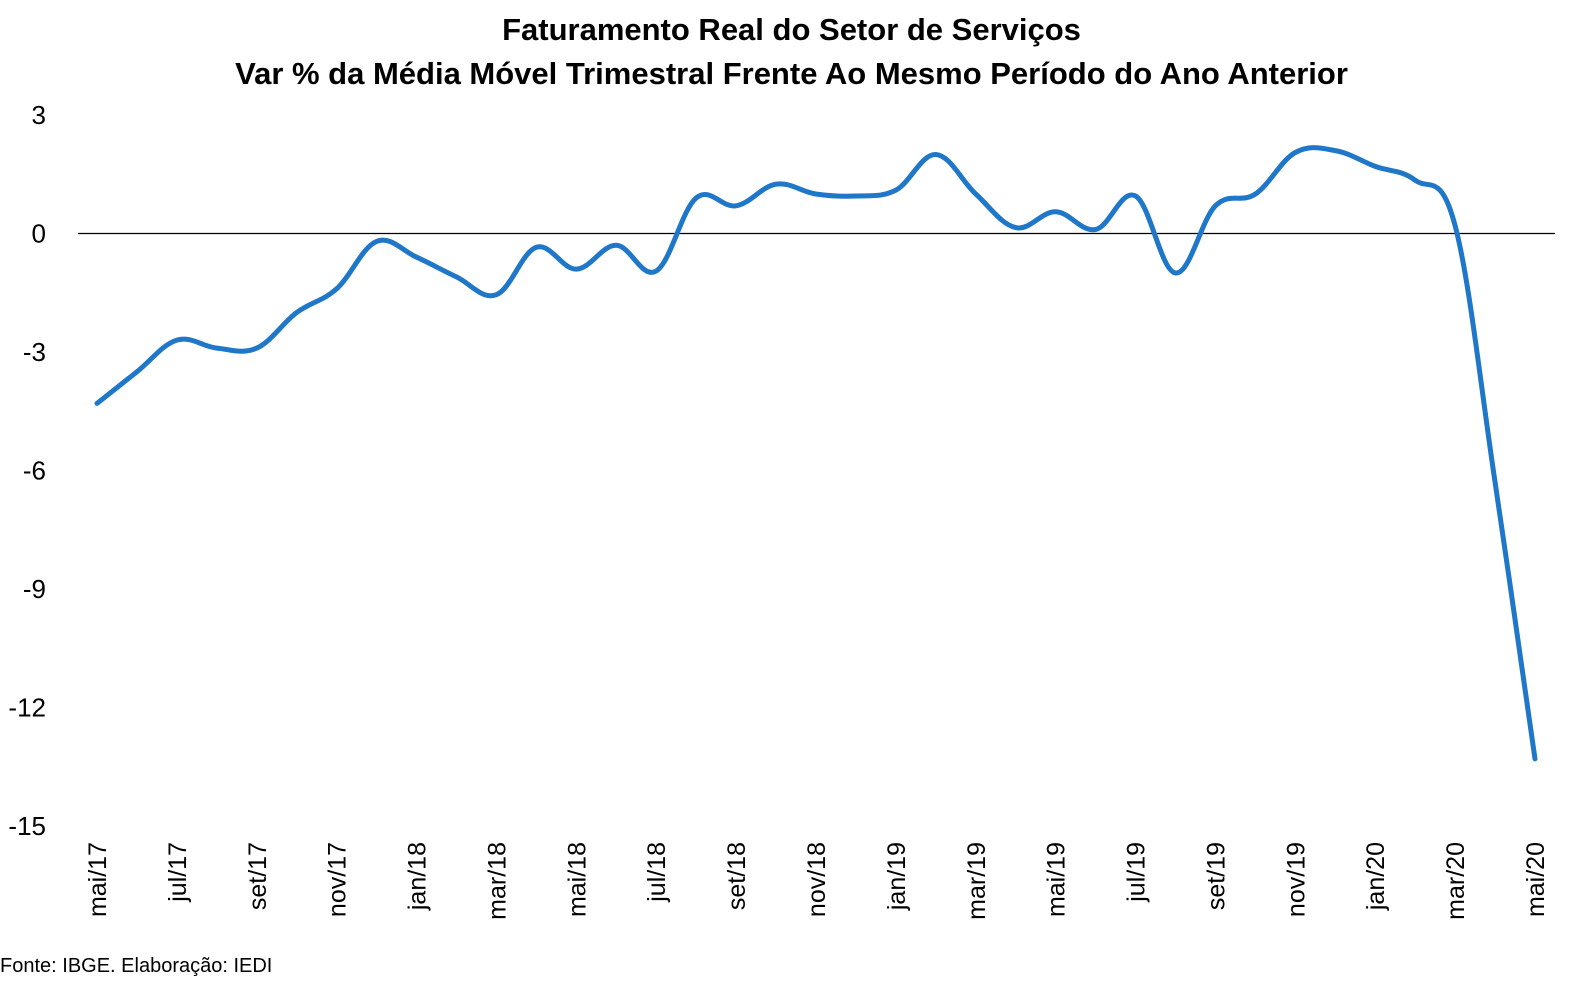  Describe the element at coordinates (897, 876) in the screenshot. I see `x-tick-label: jan/19` at that location.